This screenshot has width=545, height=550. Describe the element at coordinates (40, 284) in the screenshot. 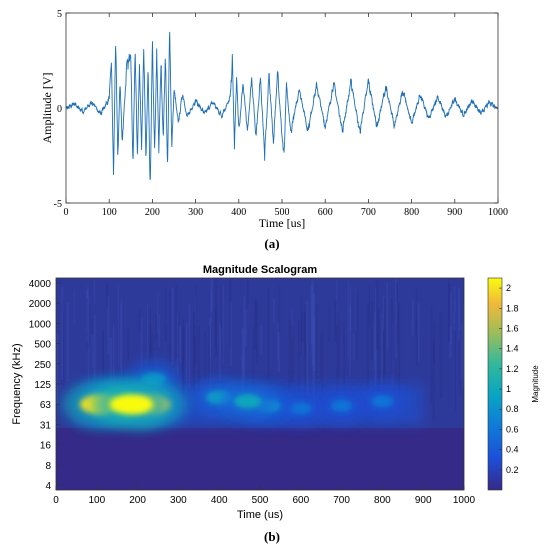

I see `y-tick-label-b: 4000` at that location.